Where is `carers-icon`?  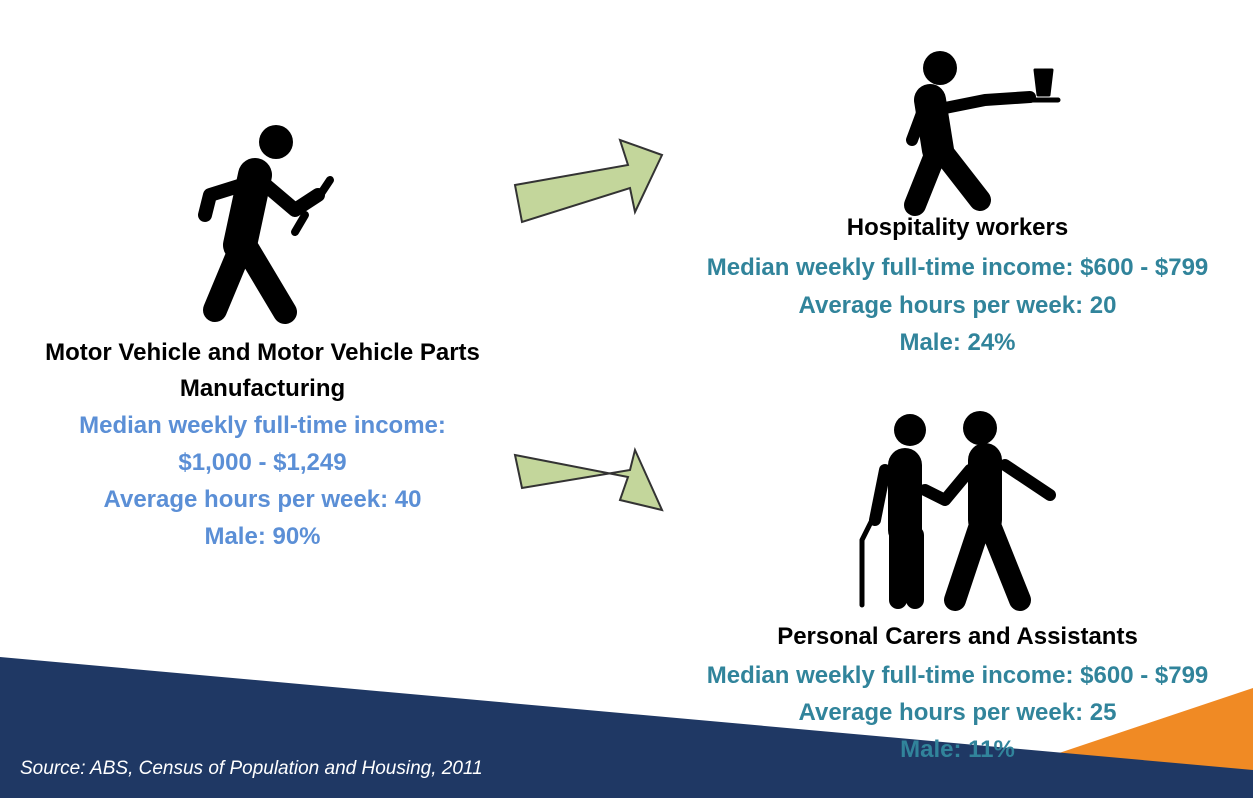 carers-icon is located at coordinates (957, 511).